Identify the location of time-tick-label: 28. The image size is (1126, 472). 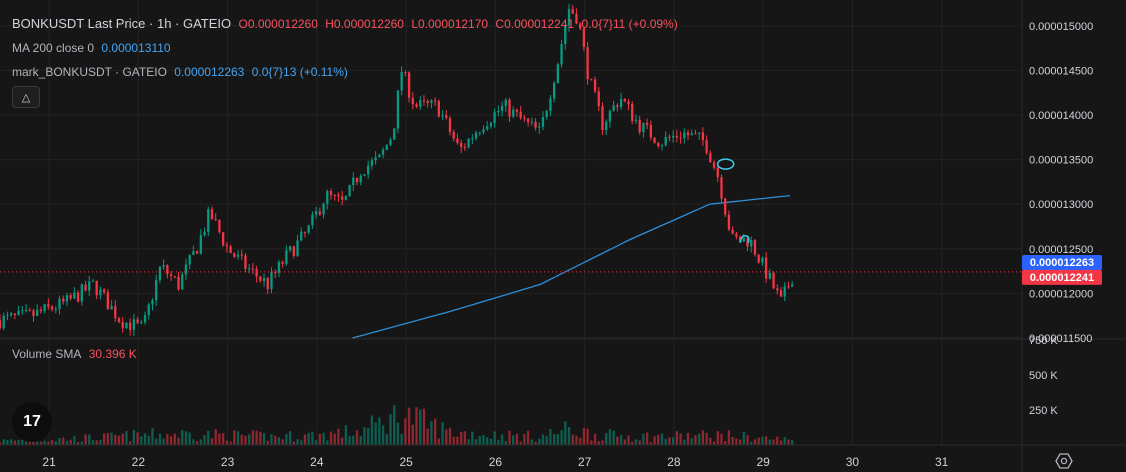
(674, 462).